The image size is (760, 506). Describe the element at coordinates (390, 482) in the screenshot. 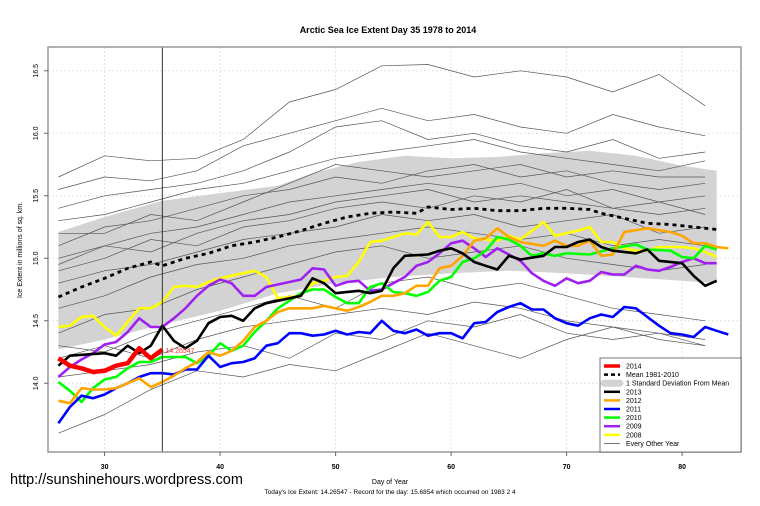

I see `x-axis-label: Day of Year` at that location.